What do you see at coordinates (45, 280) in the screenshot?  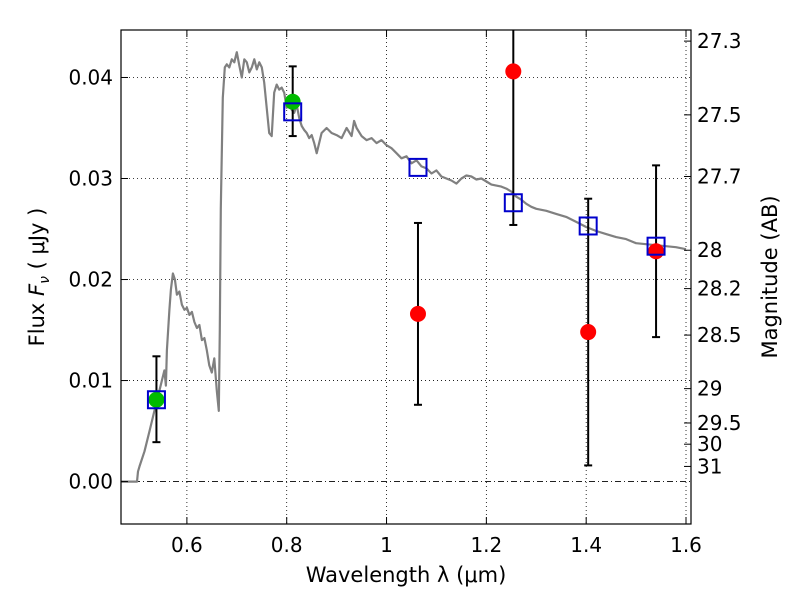 I see `y-axis-label-subscript: ν` at bounding box center [45, 280].